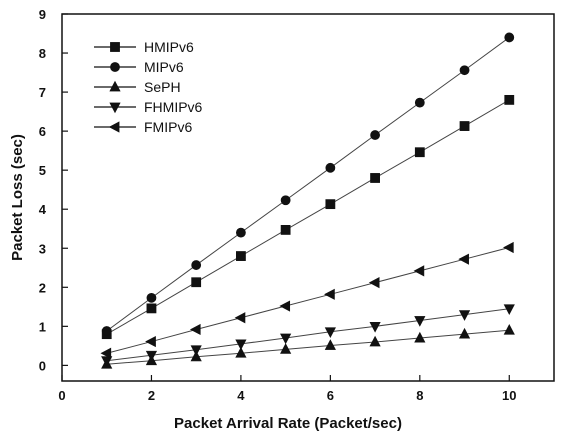 This screenshot has height=438, width=562. I want to click on y-tick-label: 2, so click(42, 287).